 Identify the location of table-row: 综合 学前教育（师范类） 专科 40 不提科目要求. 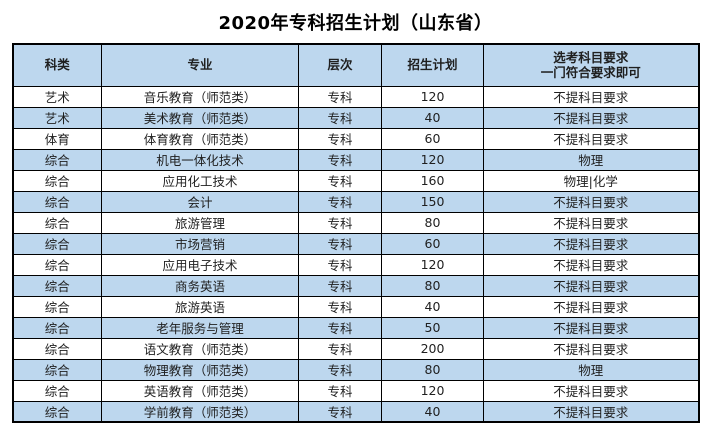
(355, 411).